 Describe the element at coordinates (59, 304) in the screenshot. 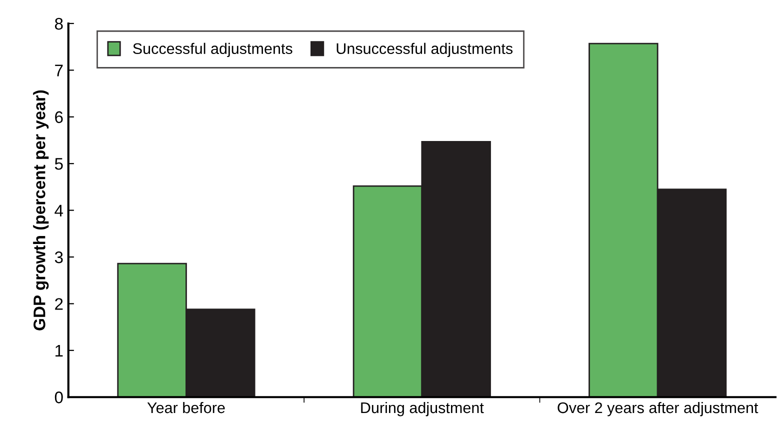

I see `y-tick-label: 2` at that location.